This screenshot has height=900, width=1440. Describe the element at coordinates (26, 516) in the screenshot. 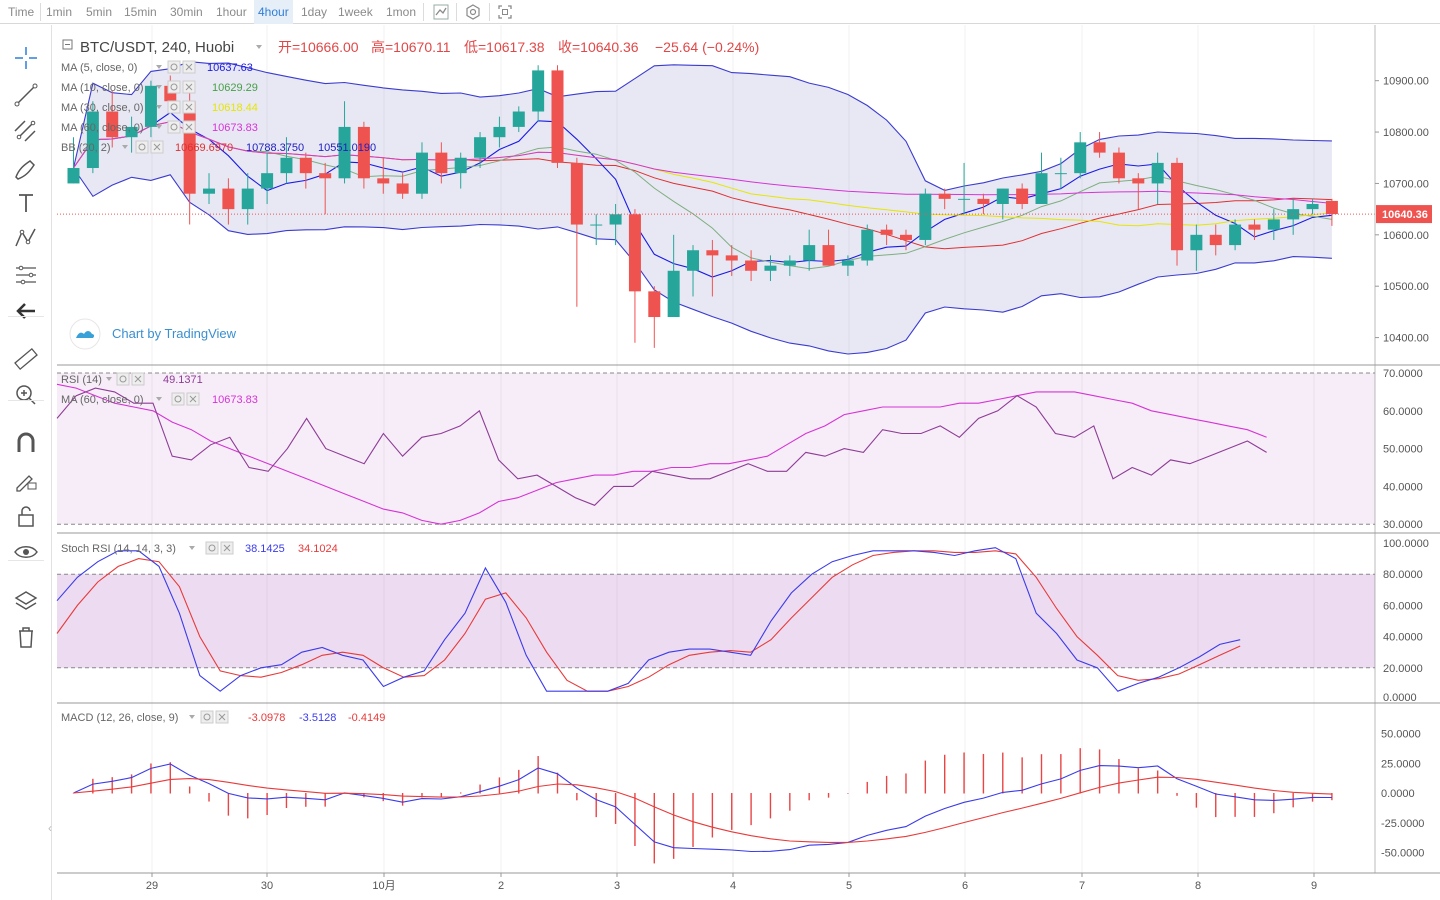

I see `unlock-icon` at that location.